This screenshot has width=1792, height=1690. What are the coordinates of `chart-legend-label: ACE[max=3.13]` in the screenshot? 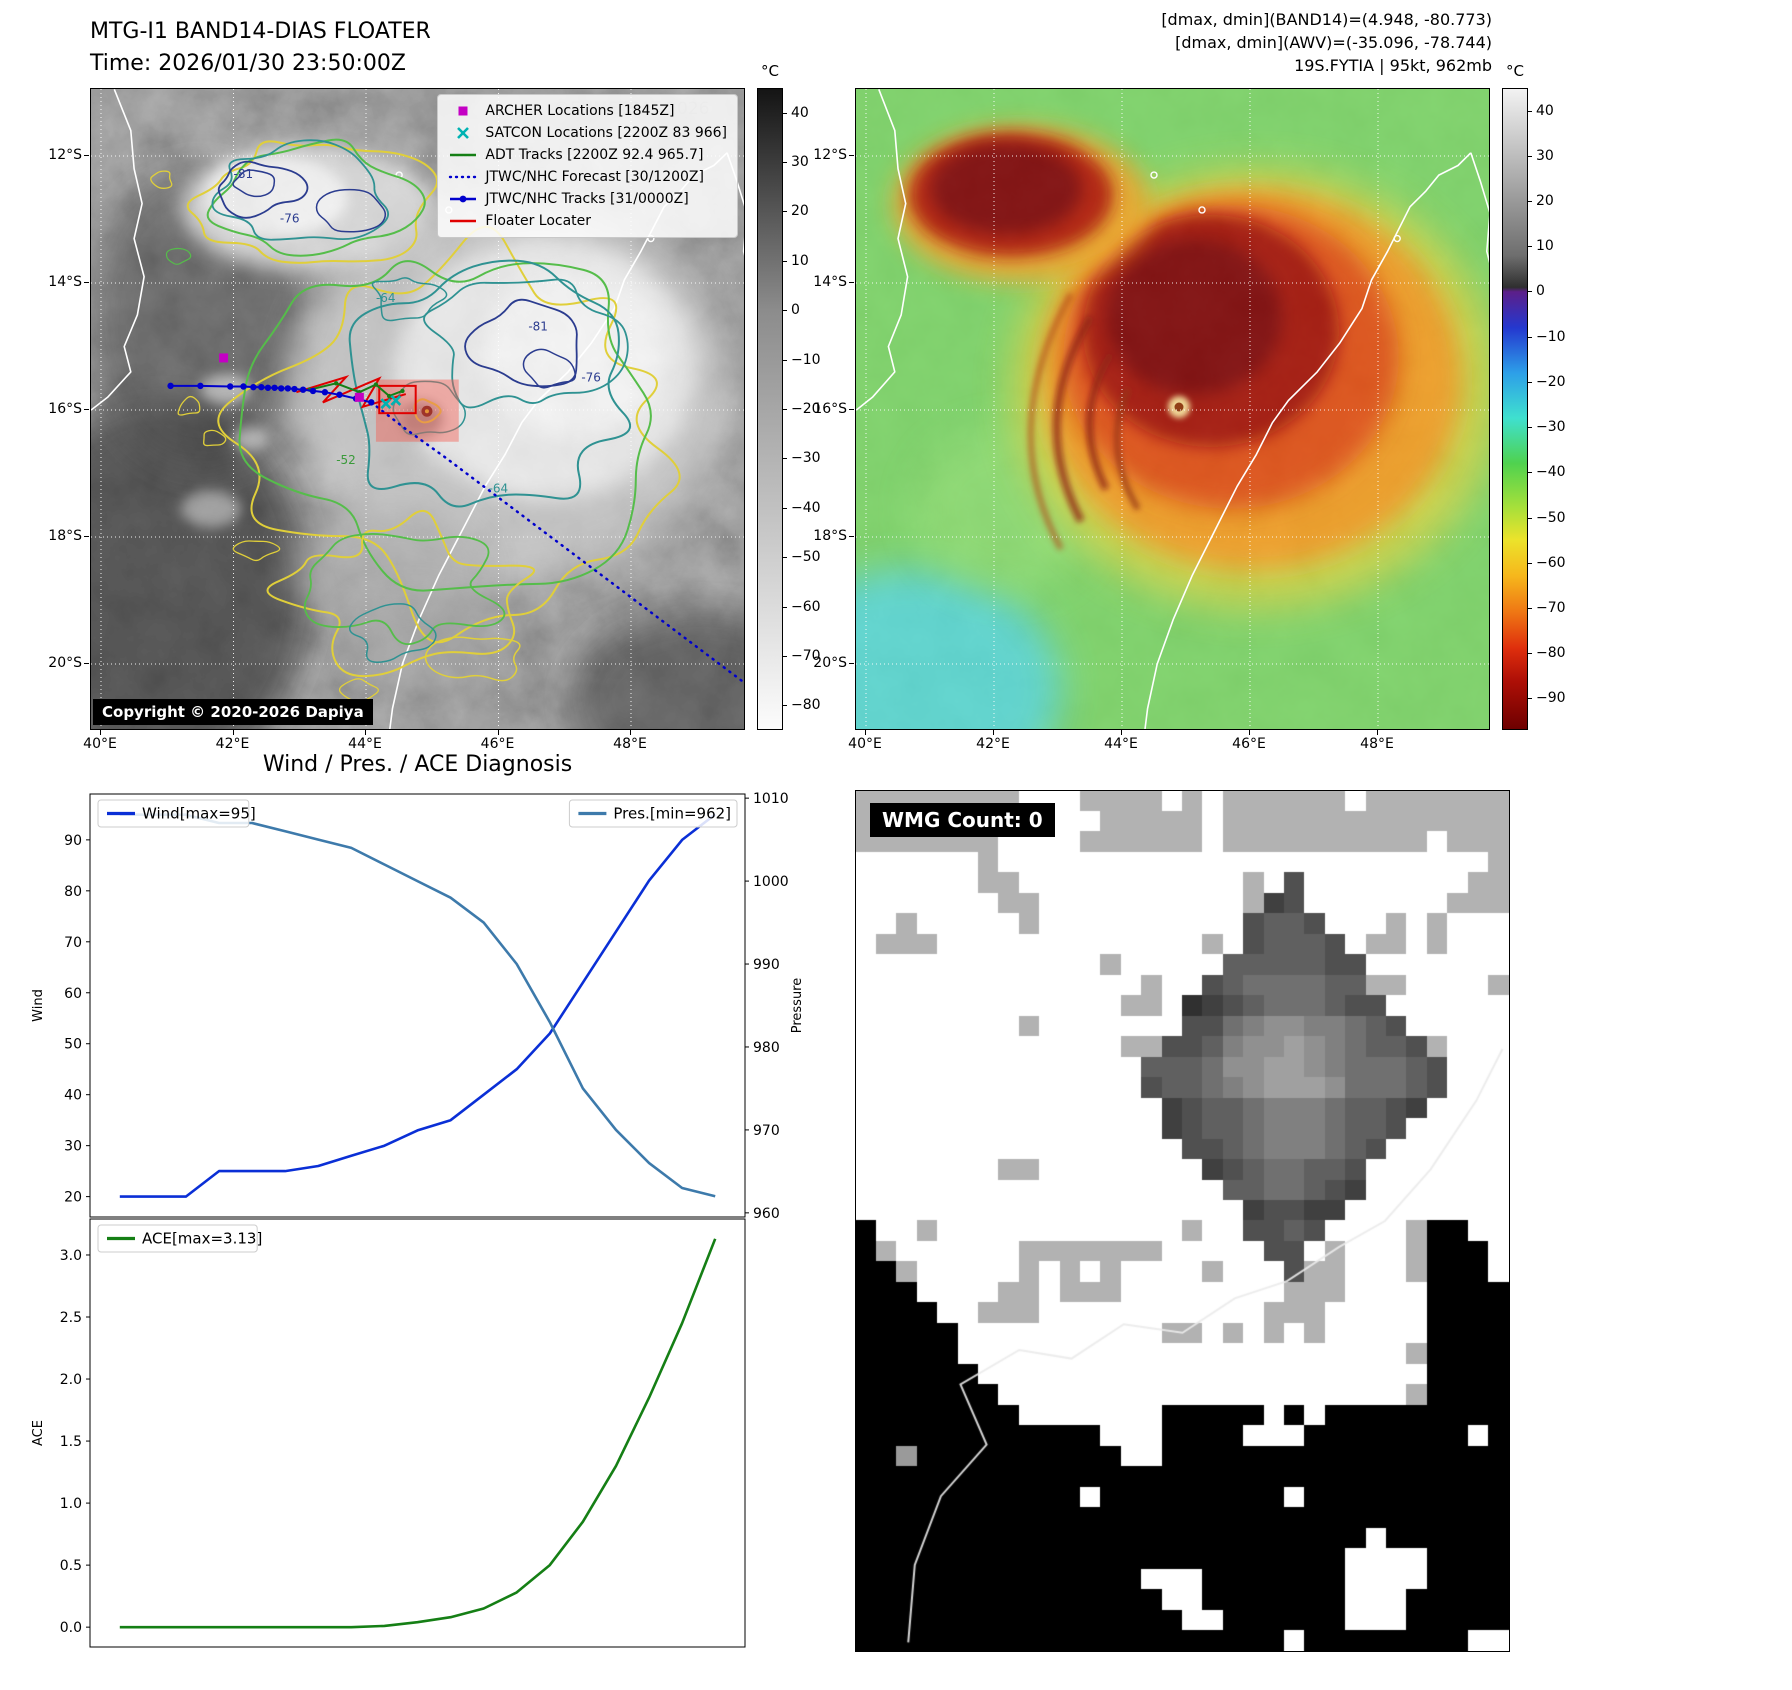 It's located at (202, 1239).